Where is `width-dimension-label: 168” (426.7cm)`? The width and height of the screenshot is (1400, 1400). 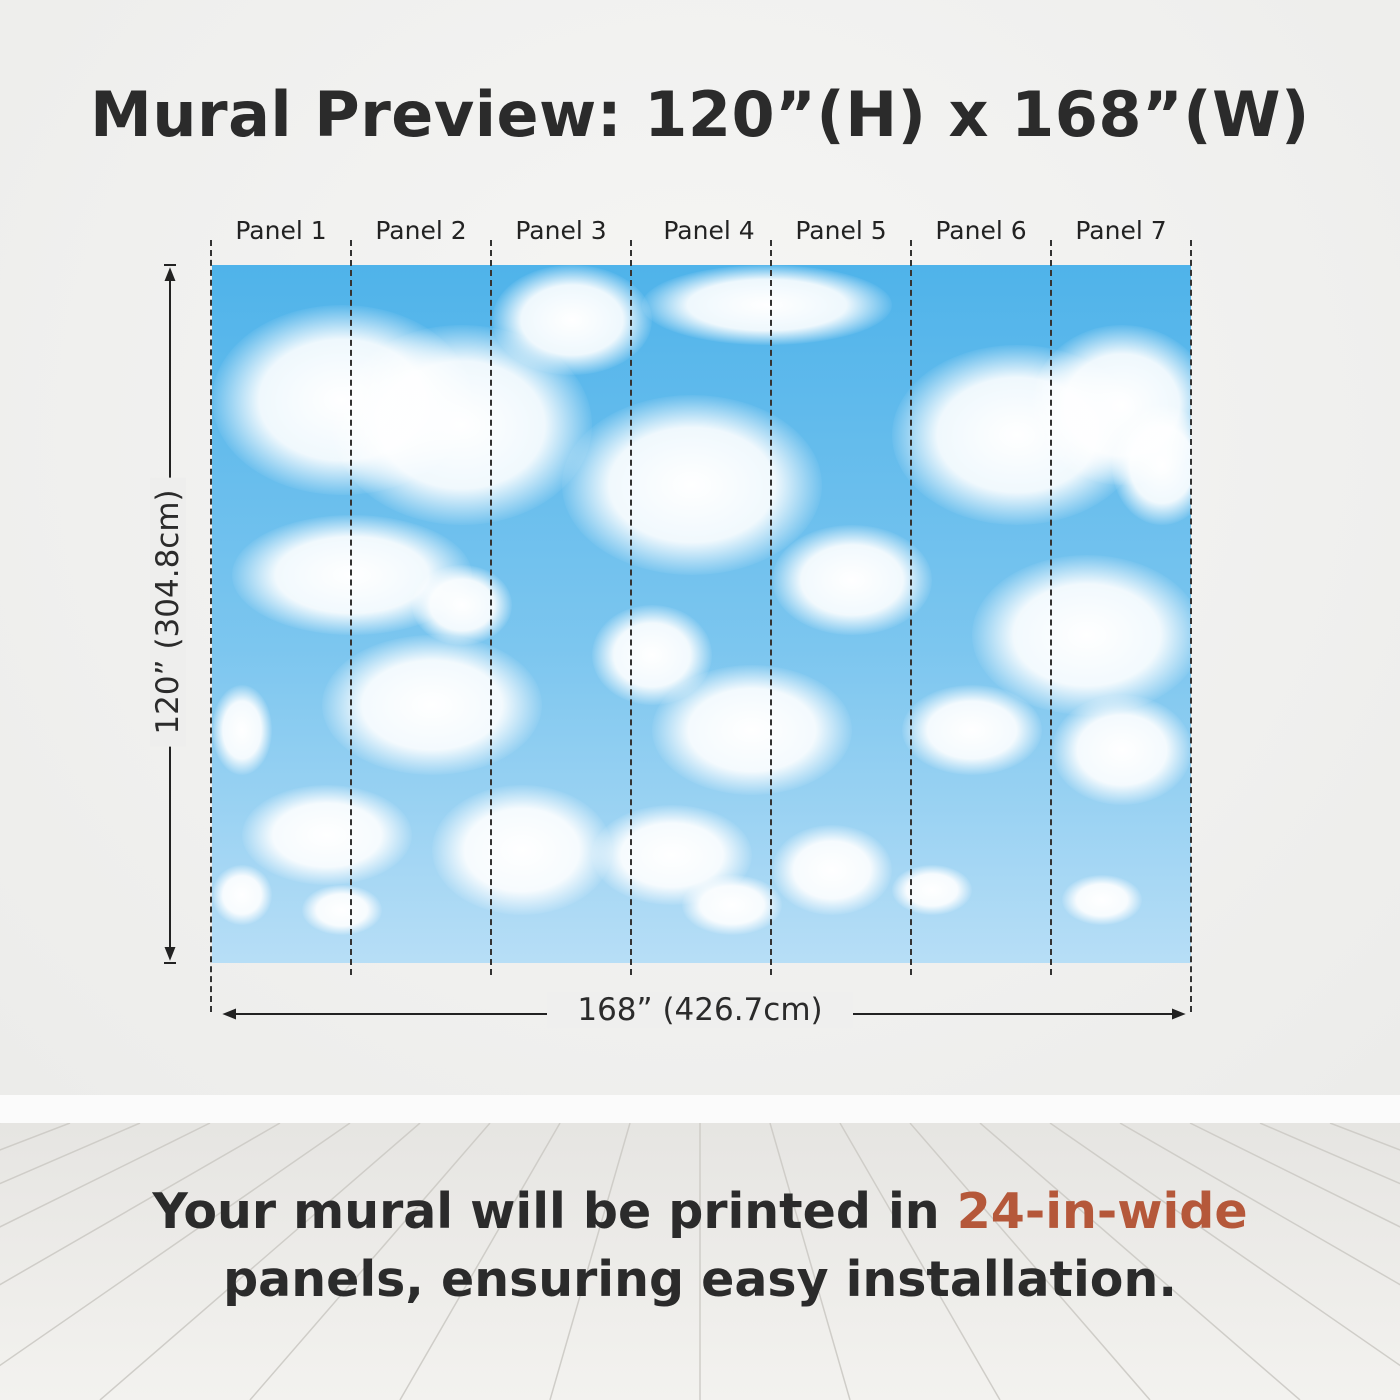 width-dimension-label: 168” (426.7cm) is located at coordinates (700, 1010).